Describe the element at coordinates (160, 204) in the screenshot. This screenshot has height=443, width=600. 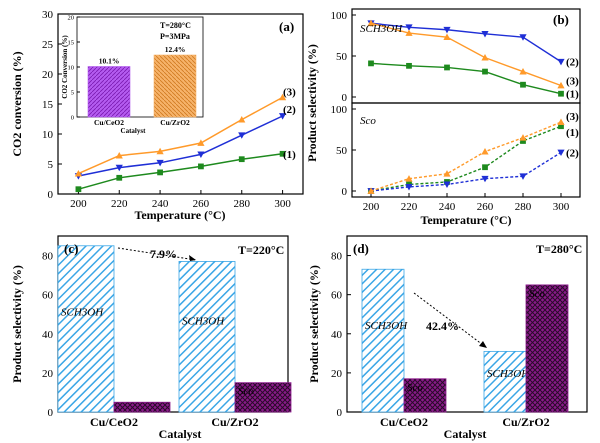
I see `x-tick-label: 240` at that location.